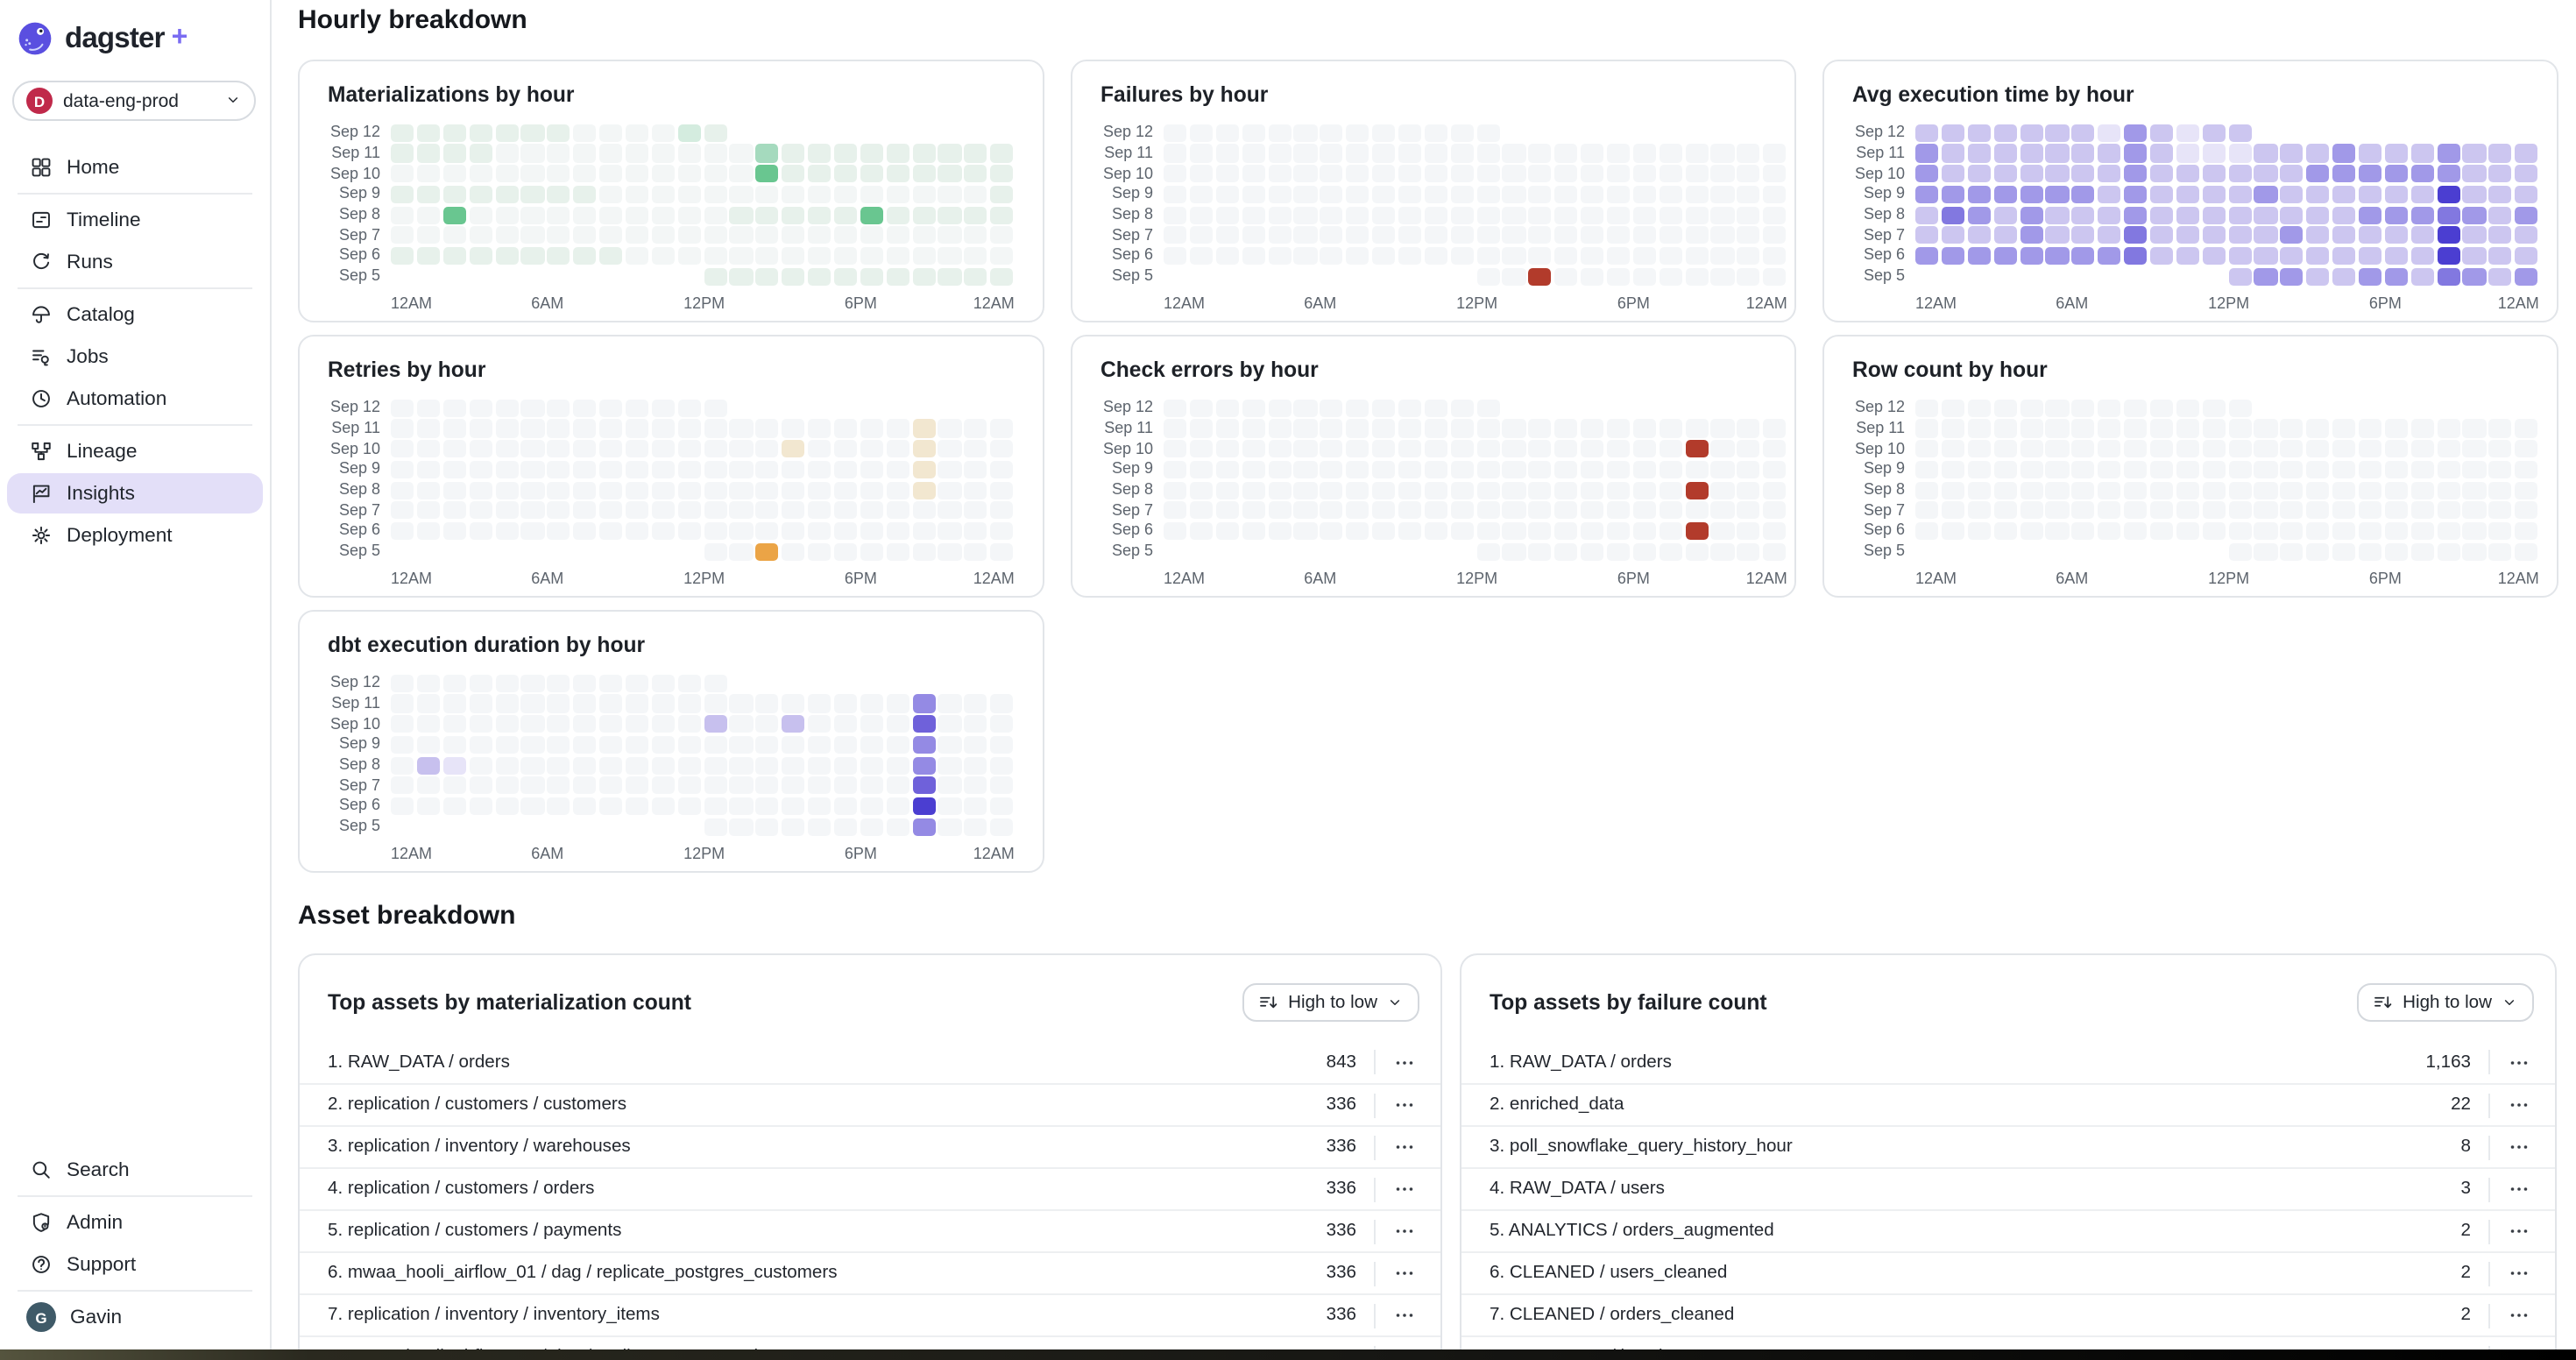 This screenshot has width=2576, height=1360. I want to click on row-menu-button, so click(1403, 1231).